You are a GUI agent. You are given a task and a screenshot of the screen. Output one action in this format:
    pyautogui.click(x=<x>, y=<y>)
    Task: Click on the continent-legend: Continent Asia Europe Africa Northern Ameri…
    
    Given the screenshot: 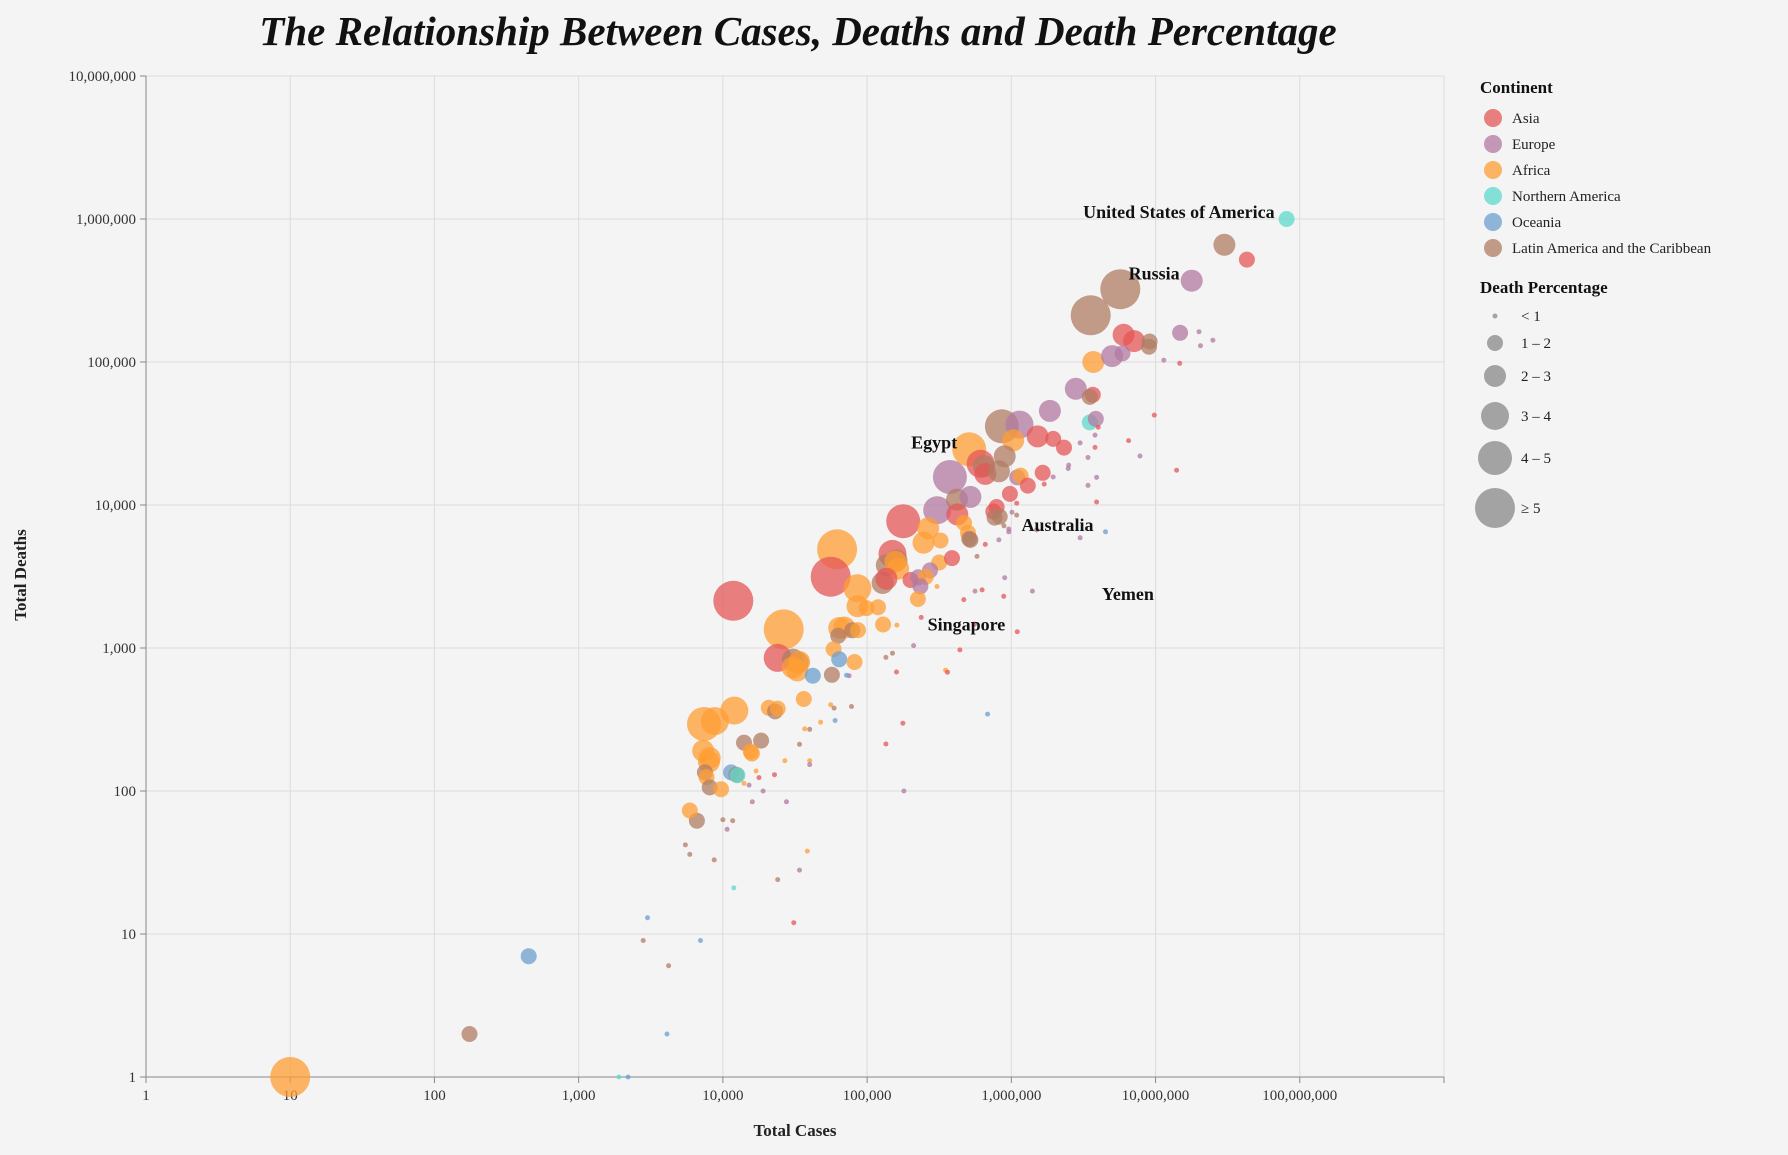 What is the action you would take?
    pyautogui.click(x=1596, y=167)
    